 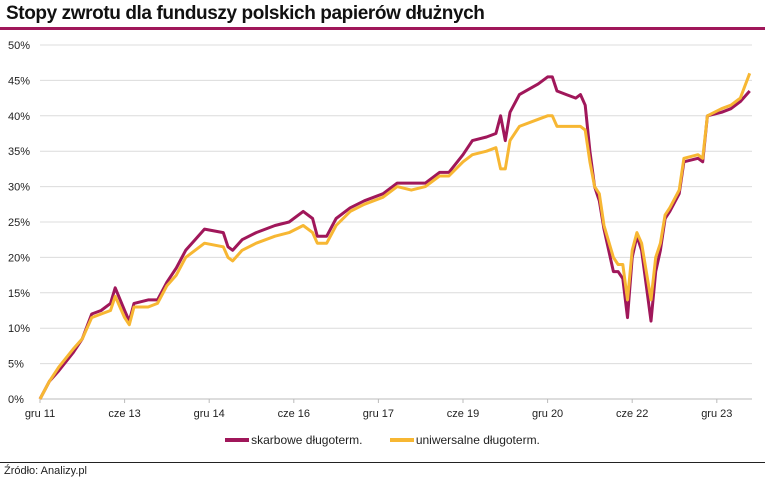 I want to click on y-tick-label: 20%, so click(x=19, y=258).